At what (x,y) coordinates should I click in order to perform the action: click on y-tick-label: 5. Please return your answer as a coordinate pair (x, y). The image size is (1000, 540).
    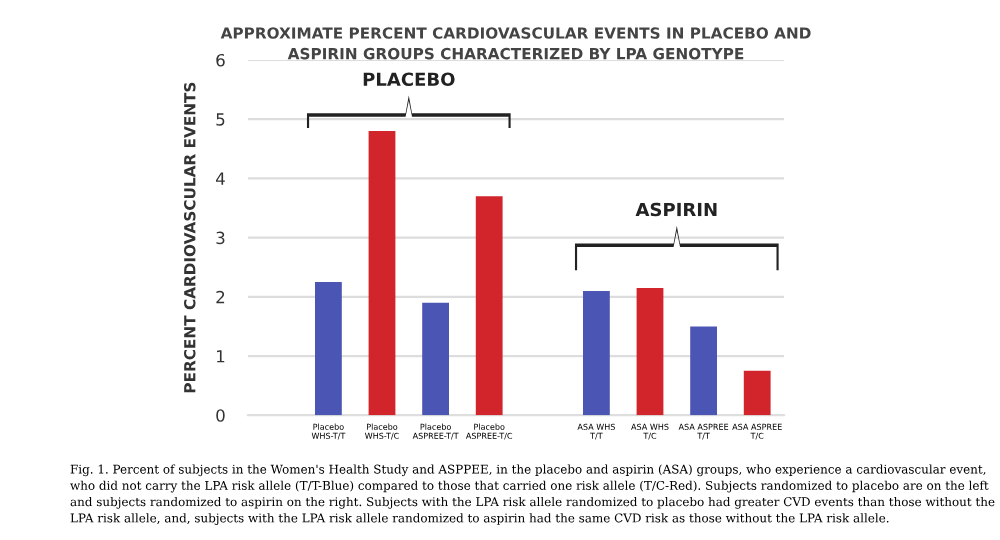
    Looking at the image, I should click on (220, 119).